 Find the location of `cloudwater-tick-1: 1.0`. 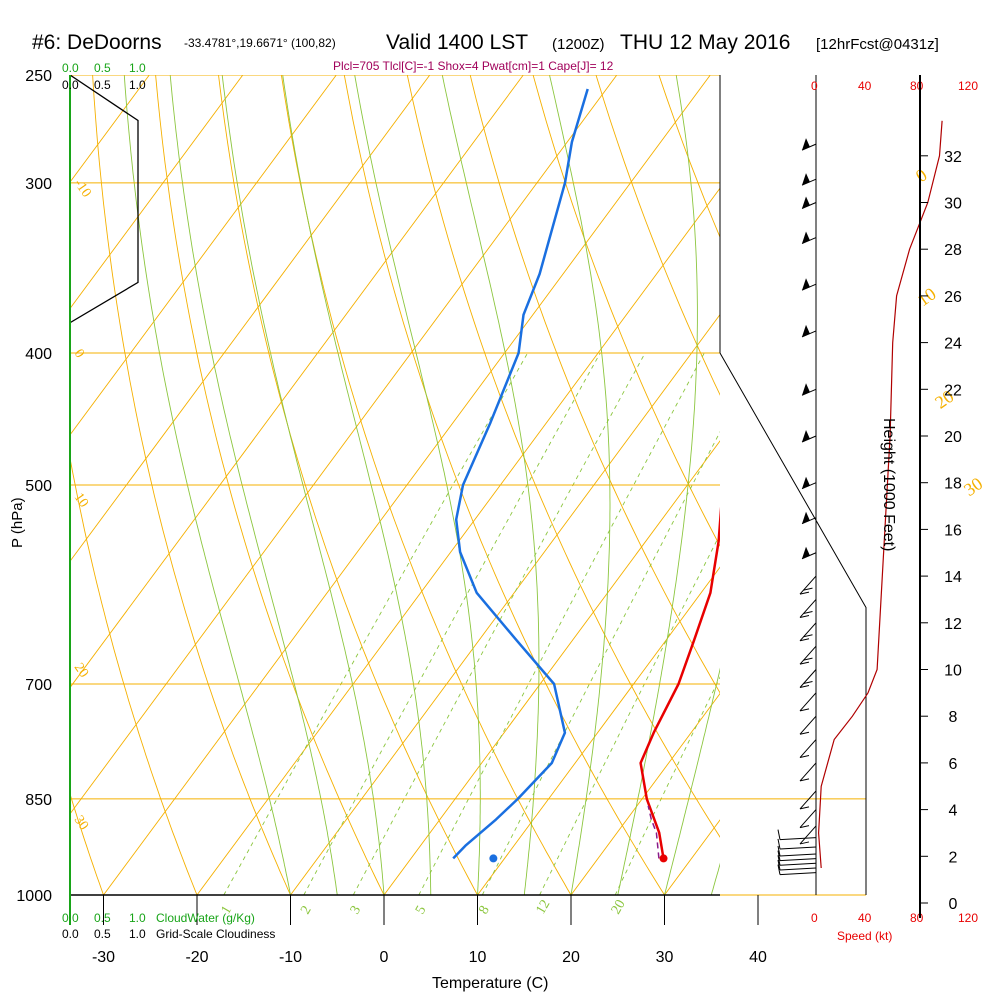

cloudwater-tick-1: 1.0 is located at coordinates (137, 68).